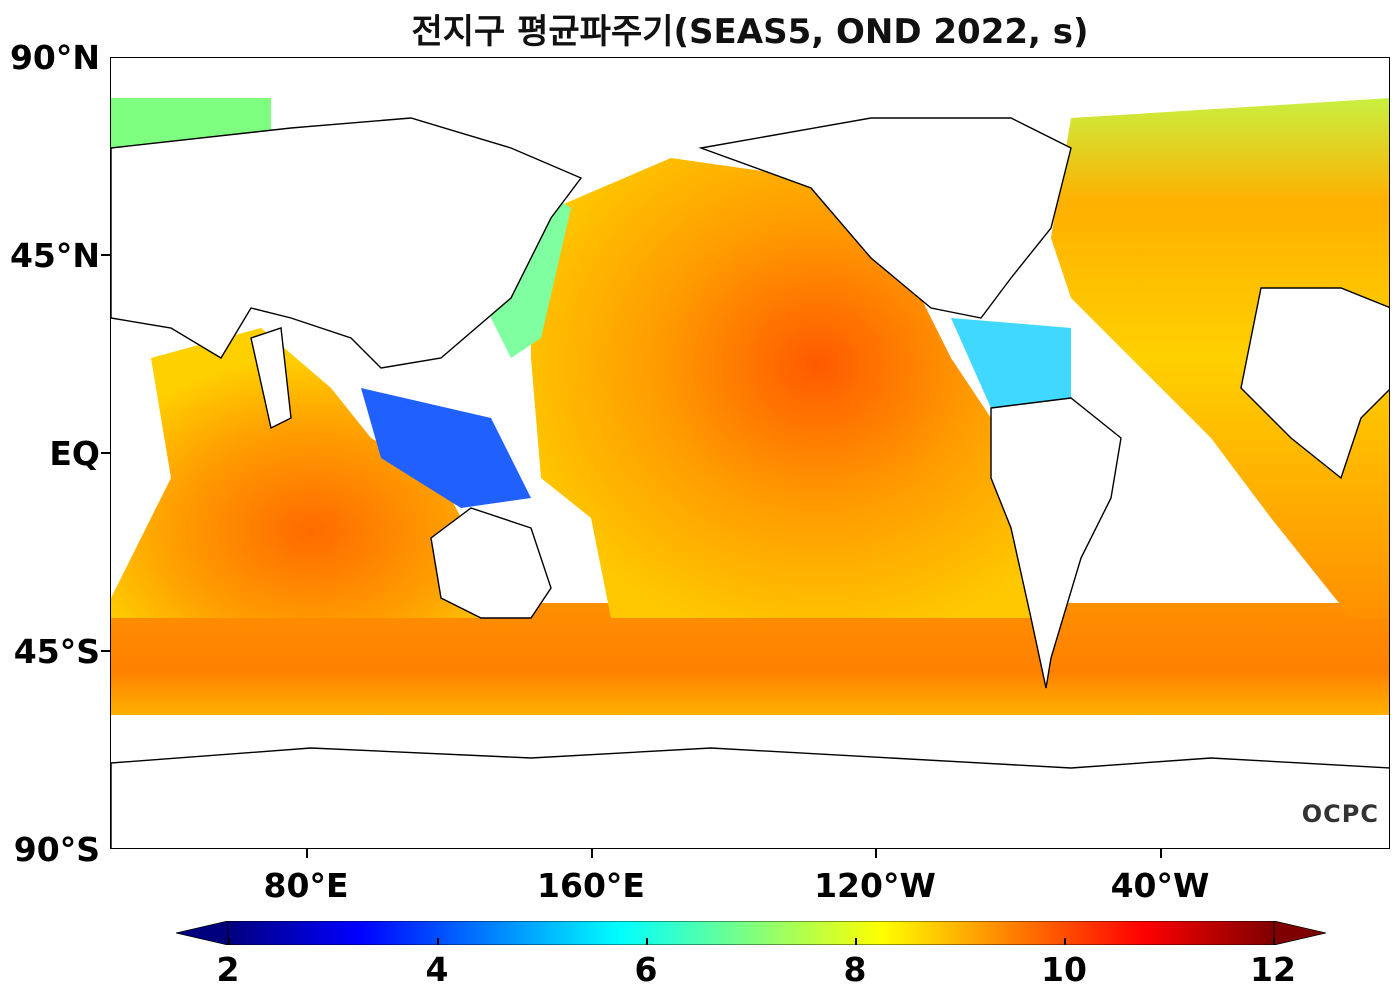 The height and width of the screenshot is (1003, 1400). Describe the element at coordinates (54, 255) in the screenshot. I see `lat-label-45n: 45°N` at that location.